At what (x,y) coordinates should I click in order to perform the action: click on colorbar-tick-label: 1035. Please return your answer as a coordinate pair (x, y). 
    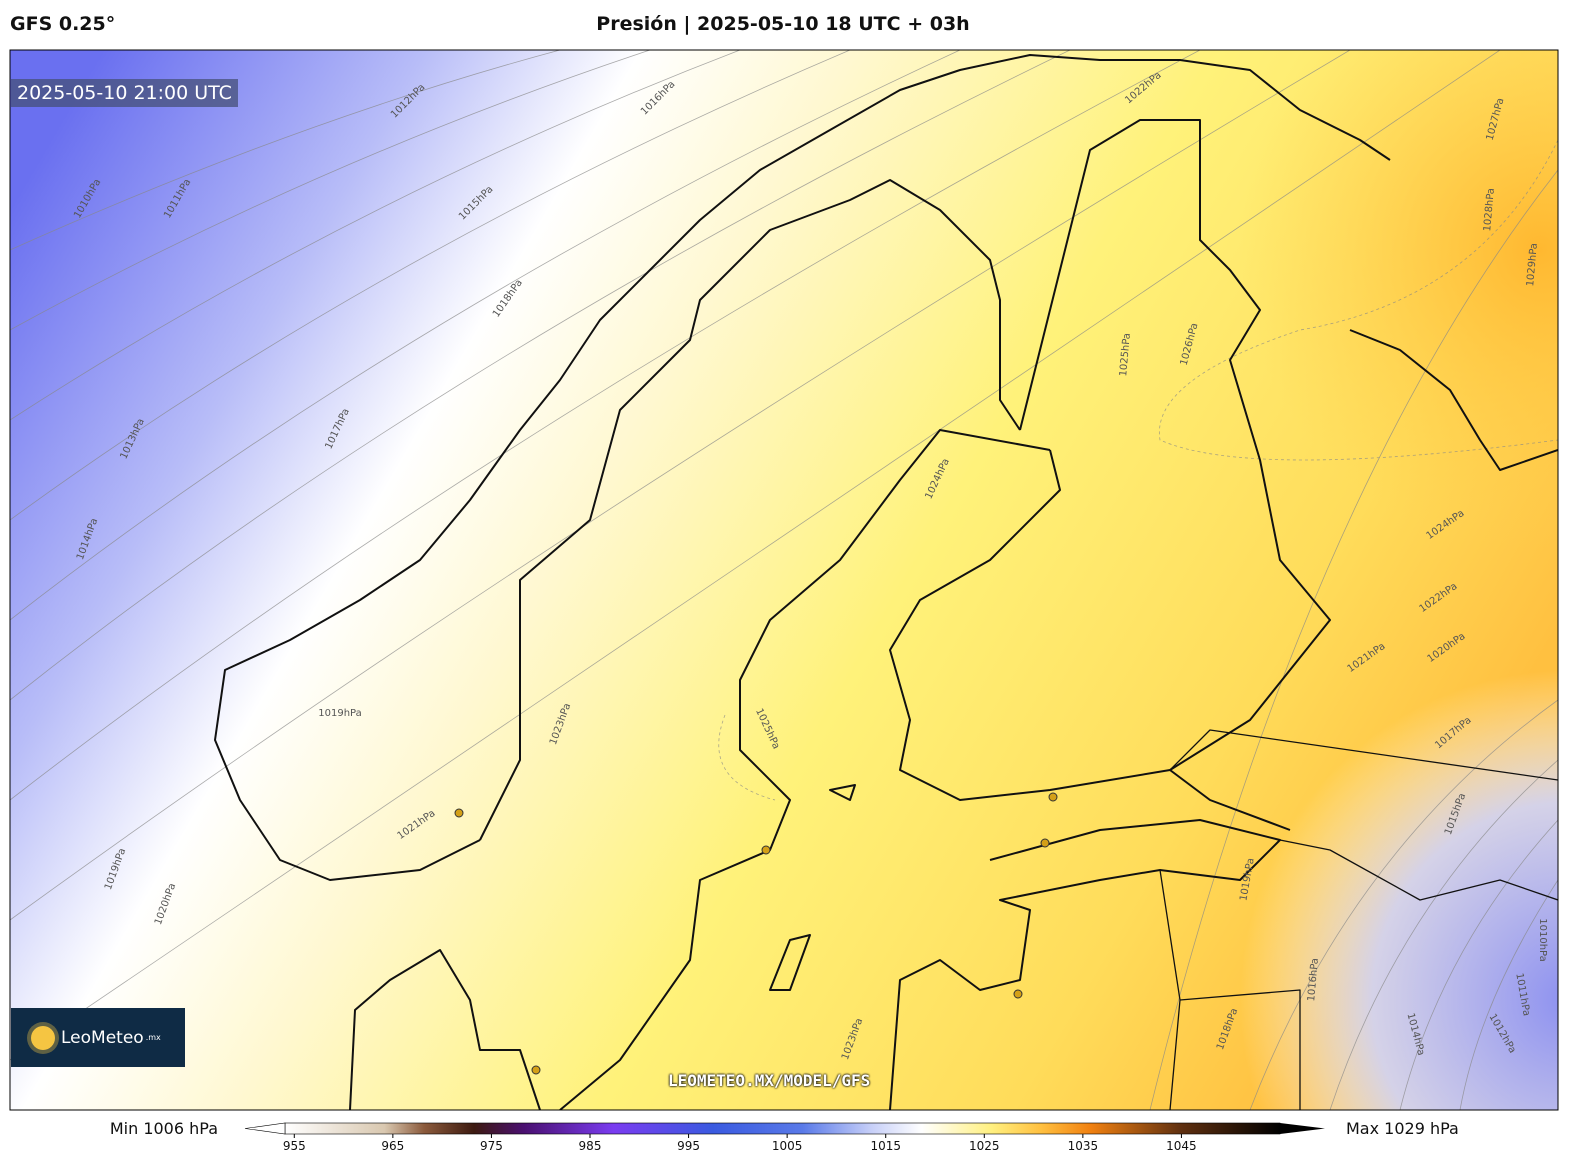
    Looking at the image, I should click on (1083, 1146).